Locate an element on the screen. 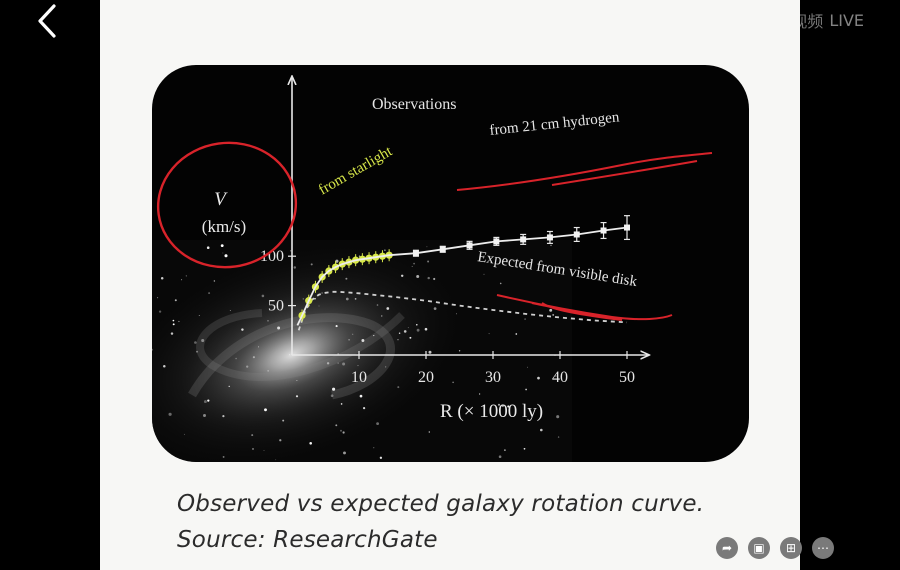 The width and height of the screenshot is (900, 570). expected-line is located at coordinates (462, 310).